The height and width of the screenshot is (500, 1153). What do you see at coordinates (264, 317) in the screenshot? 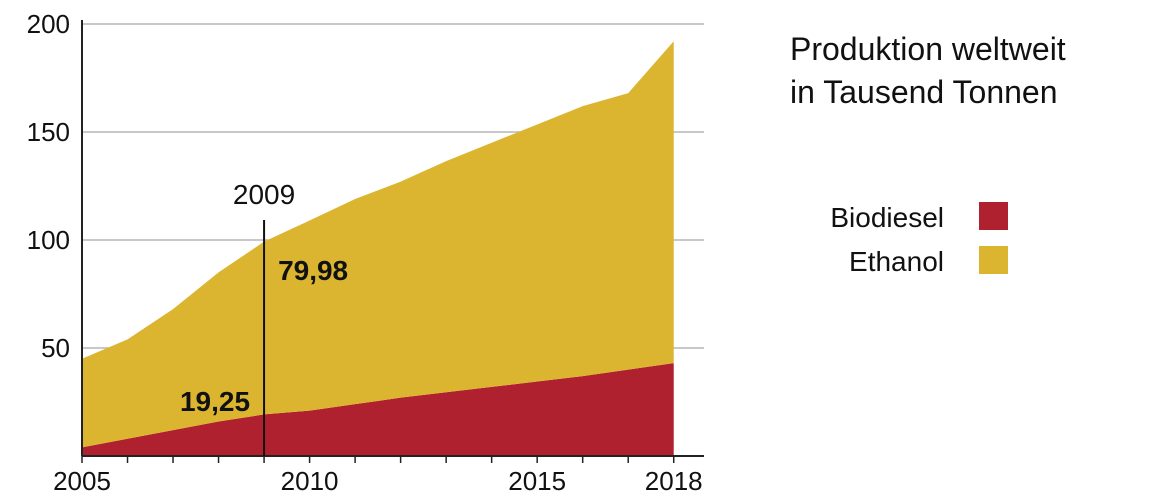
I see `annotation: 2009 79,98 19,25` at bounding box center [264, 317].